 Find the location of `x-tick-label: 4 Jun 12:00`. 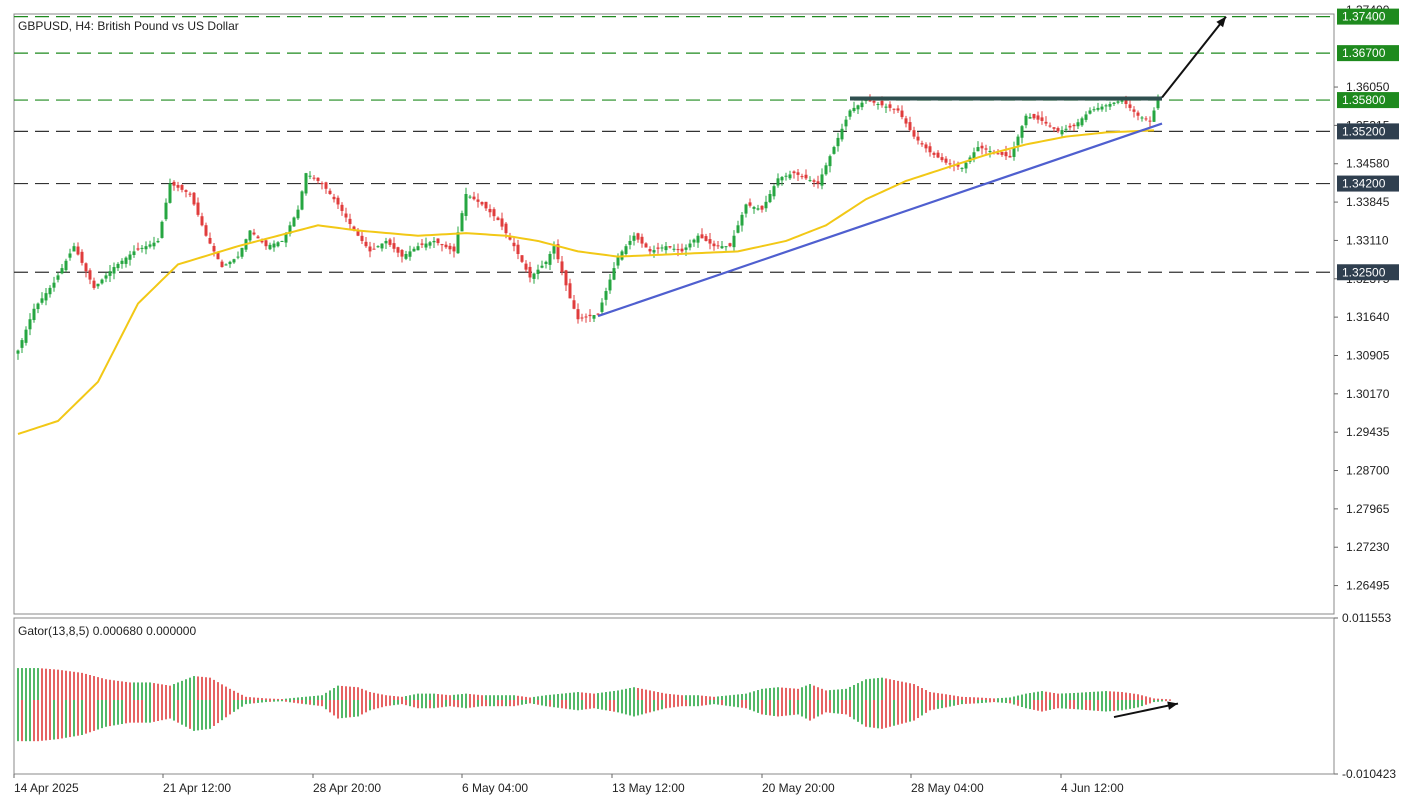

x-tick-label: 4 Jun 12:00 is located at coordinates (1092, 788).